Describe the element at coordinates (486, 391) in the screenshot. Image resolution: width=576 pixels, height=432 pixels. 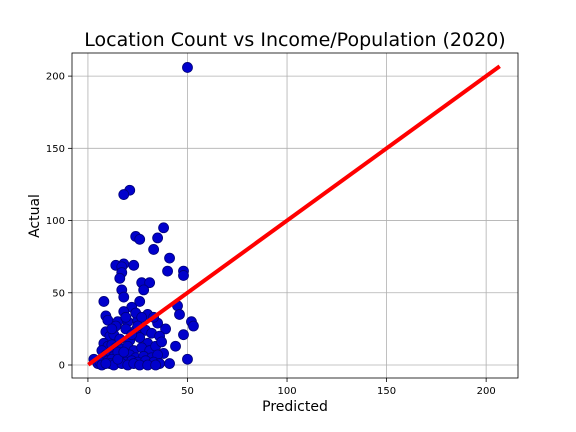
I see `x-tick-label: 200` at that location.